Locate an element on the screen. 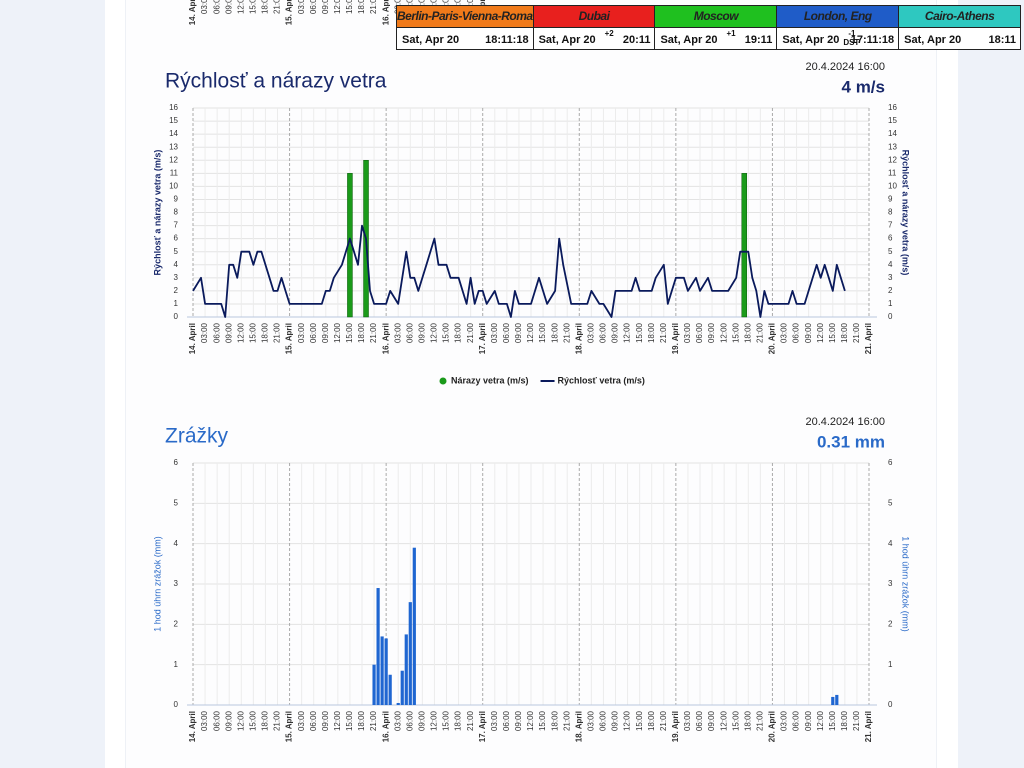  y-tick-label: 8 is located at coordinates (176, 212).